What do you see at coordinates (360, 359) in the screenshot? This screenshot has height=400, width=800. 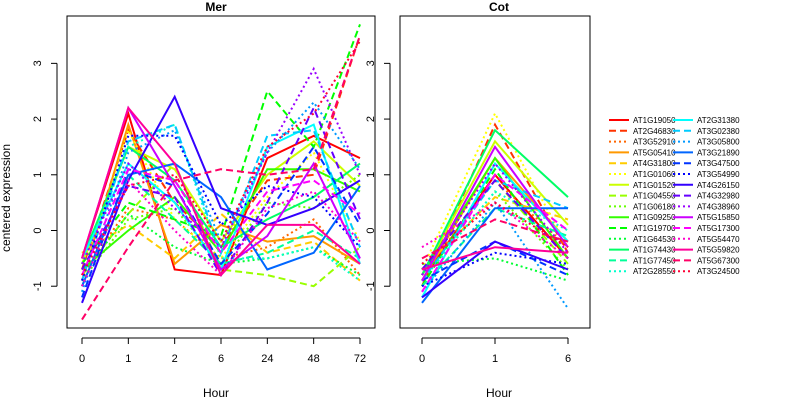 I see `mer-x-tick-label: 72` at bounding box center [360, 359].